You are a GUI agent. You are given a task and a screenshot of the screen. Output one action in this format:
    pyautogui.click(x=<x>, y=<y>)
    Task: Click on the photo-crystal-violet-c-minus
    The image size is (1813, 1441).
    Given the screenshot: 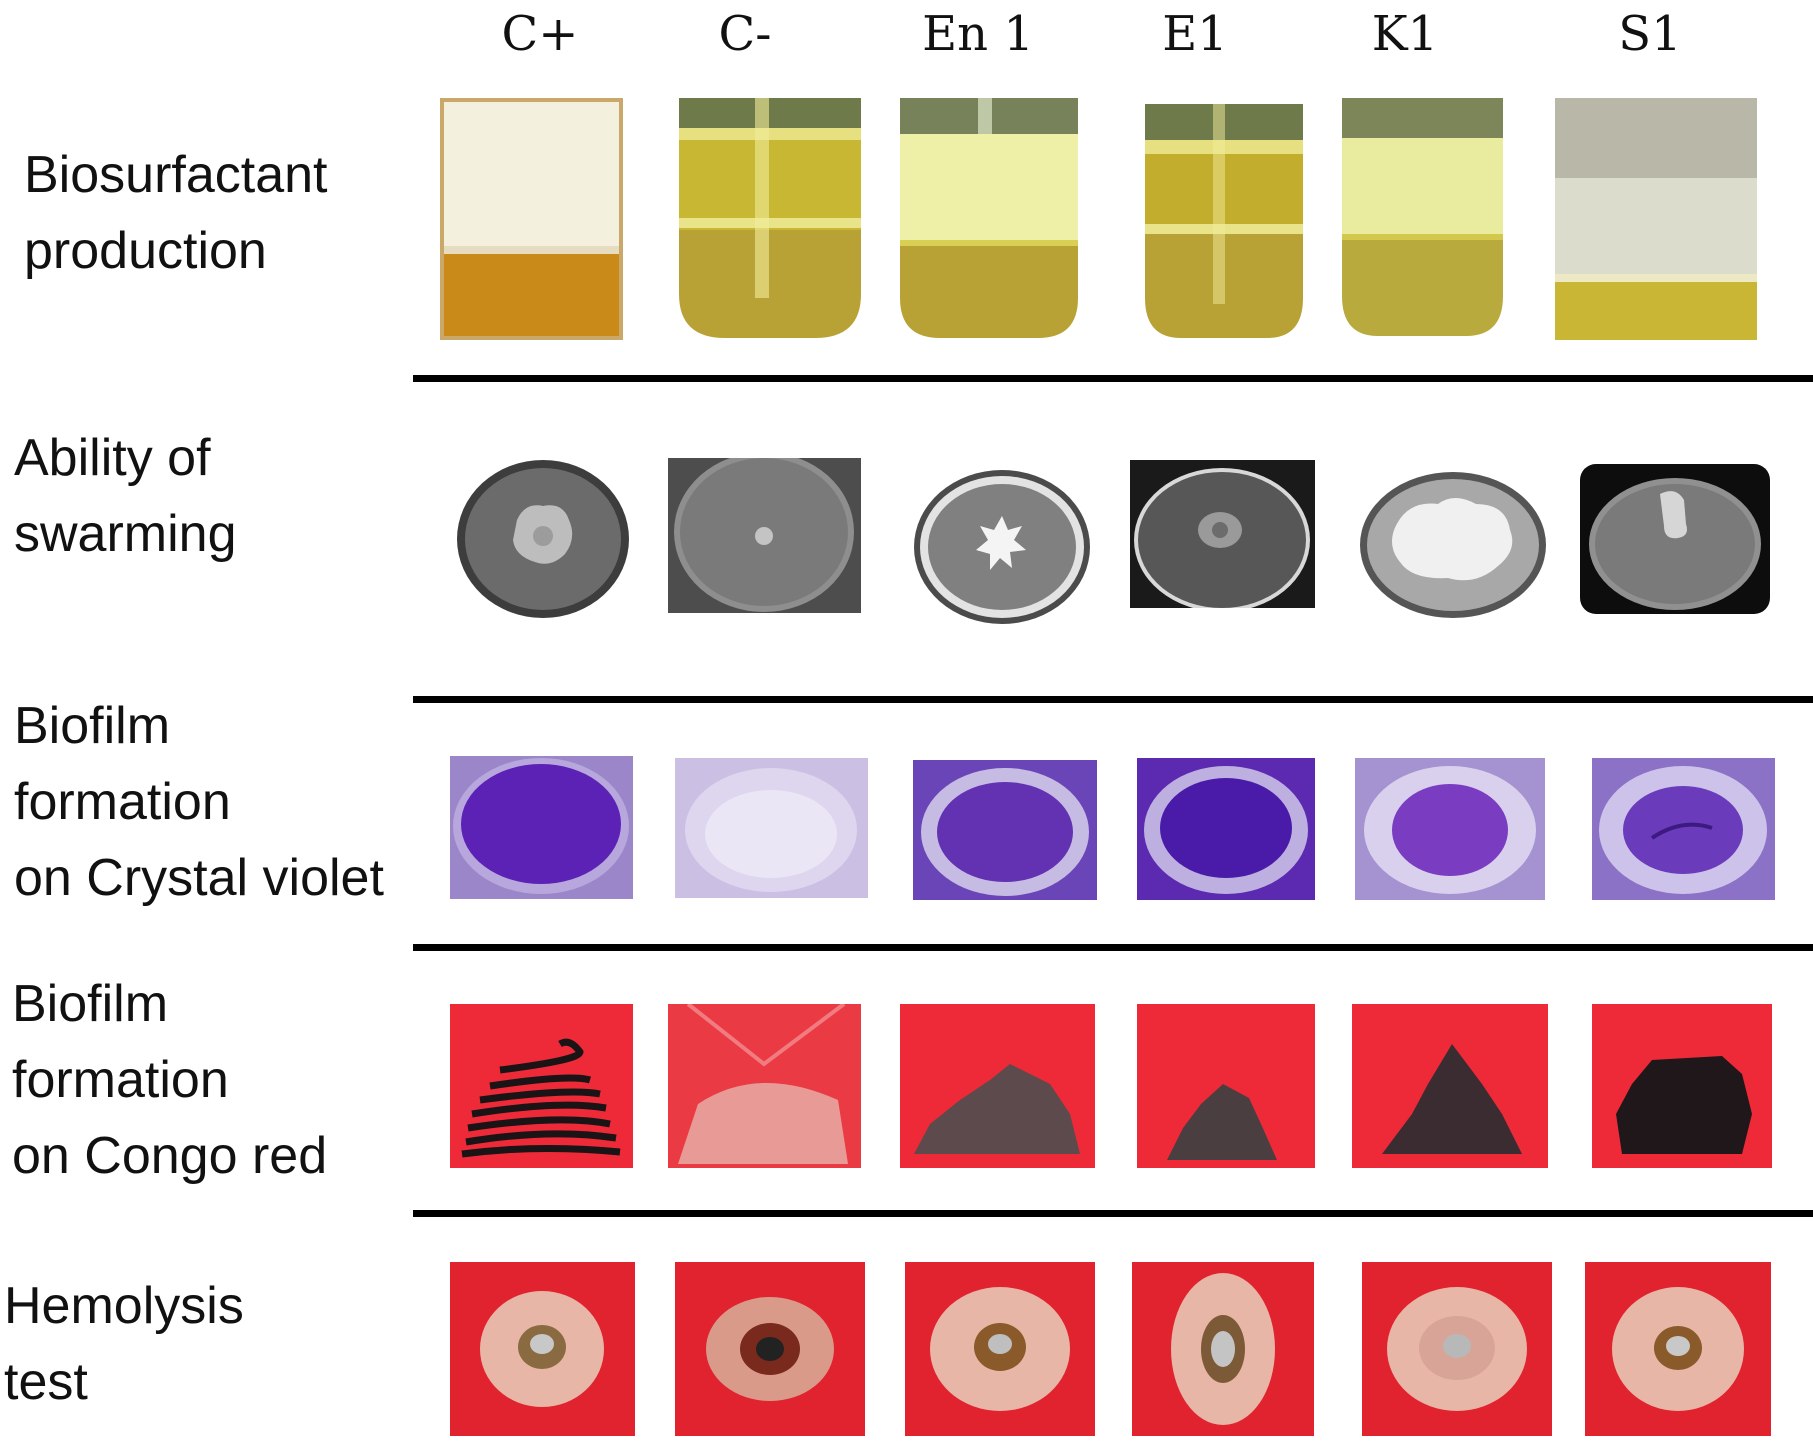 What is the action you would take?
    pyautogui.click(x=771, y=828)
    